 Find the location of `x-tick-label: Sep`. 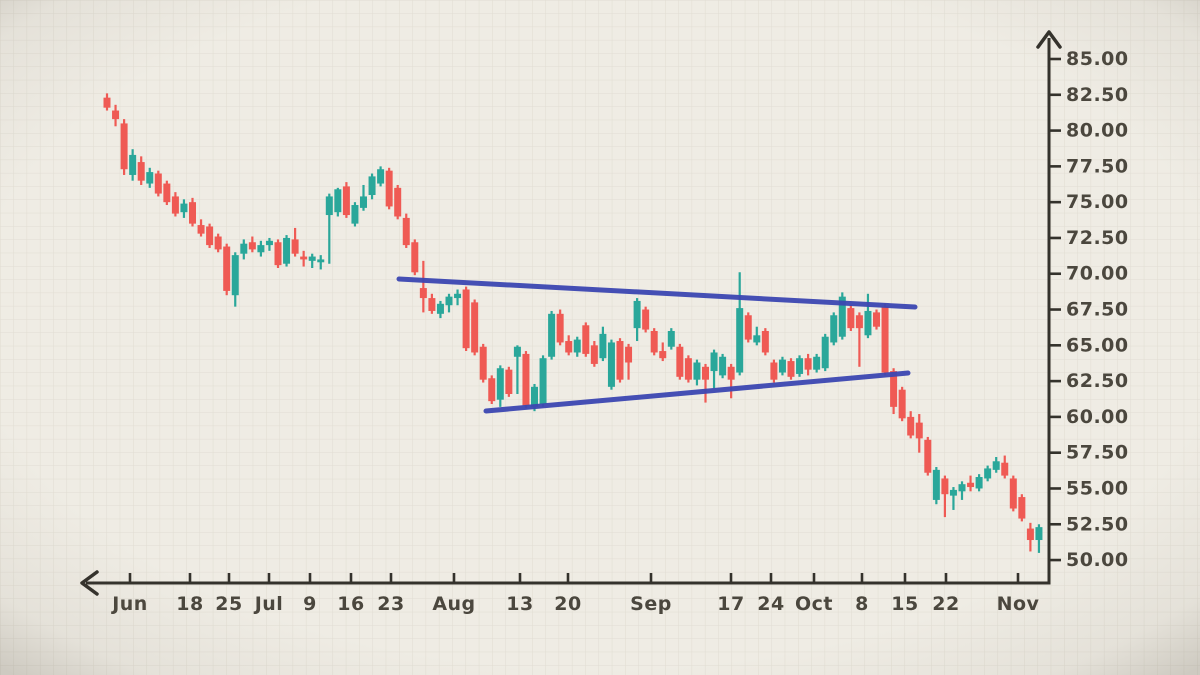

x-tick-label: Sep is located at coordinates (651, 604).